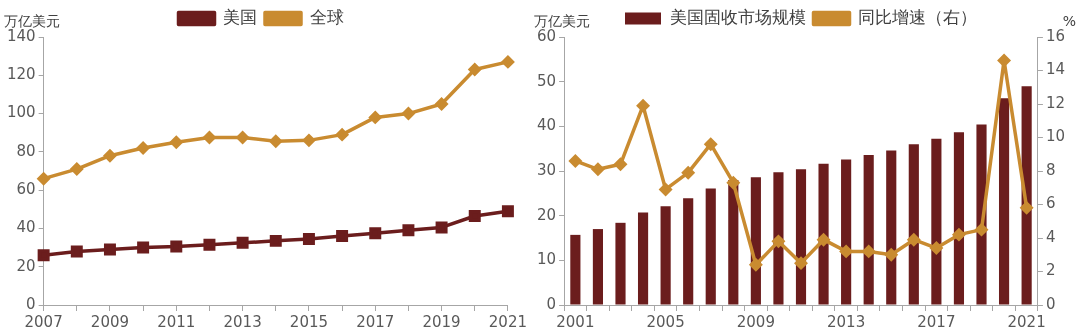 The image size is (1080, 335). Describe the element at coordinates (575, 321) in the screenshot. I see `x-tick-label: 2001` at that location.